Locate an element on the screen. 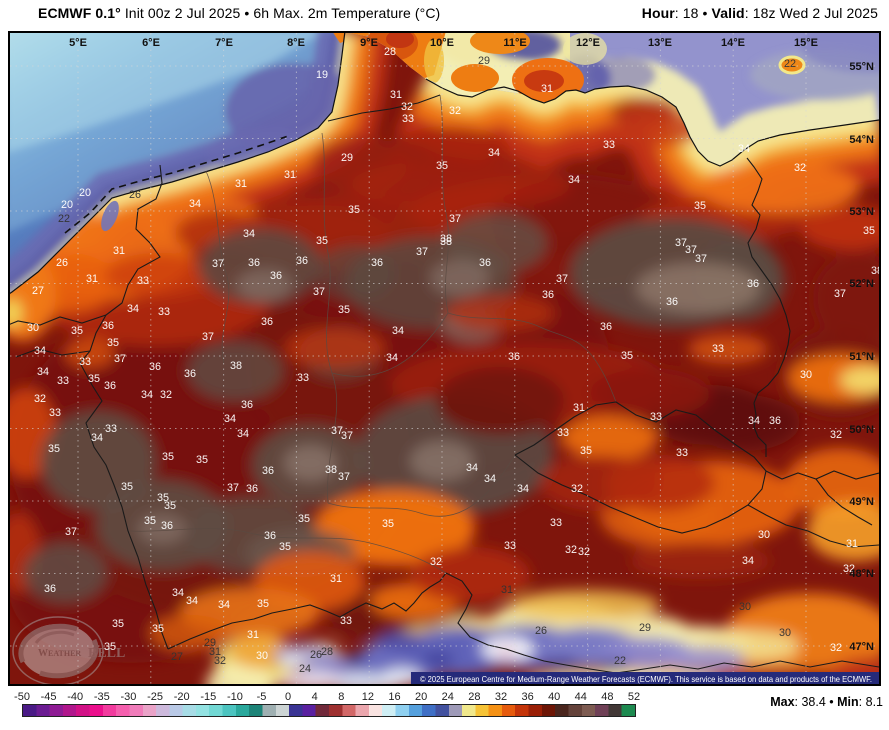 This screenshot has width=889, height=730. svg-text: 11°E is located at coordinates (514, 43).